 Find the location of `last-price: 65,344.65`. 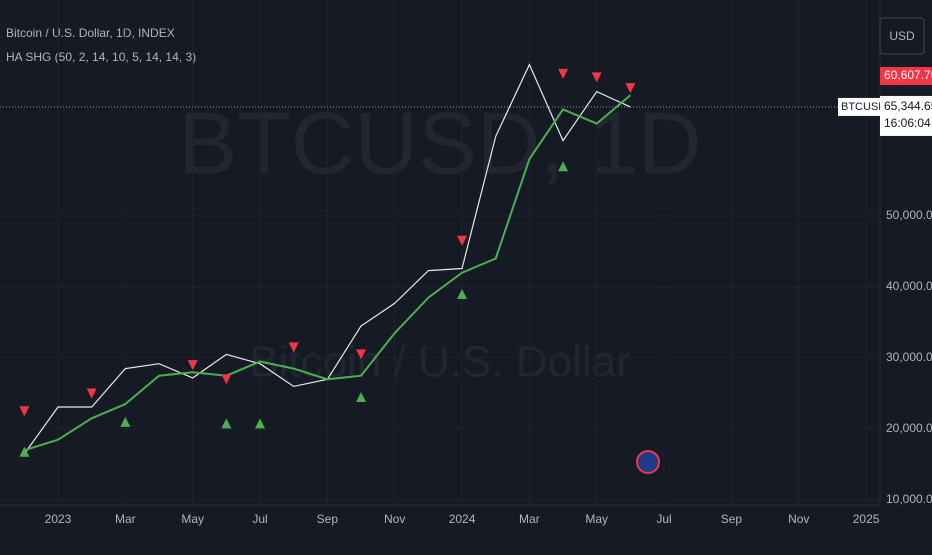

last-price: 65,344.65 is located at coordinates (908, 106).